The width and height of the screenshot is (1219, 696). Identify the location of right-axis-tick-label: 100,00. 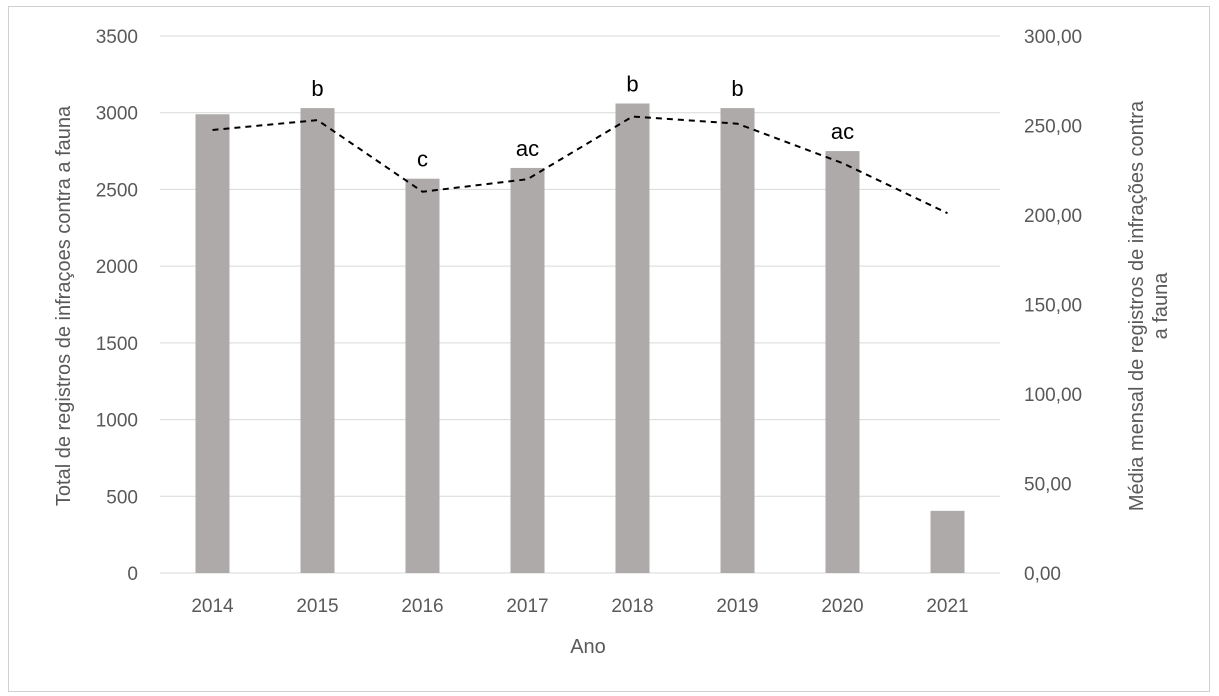
(1053, 395).